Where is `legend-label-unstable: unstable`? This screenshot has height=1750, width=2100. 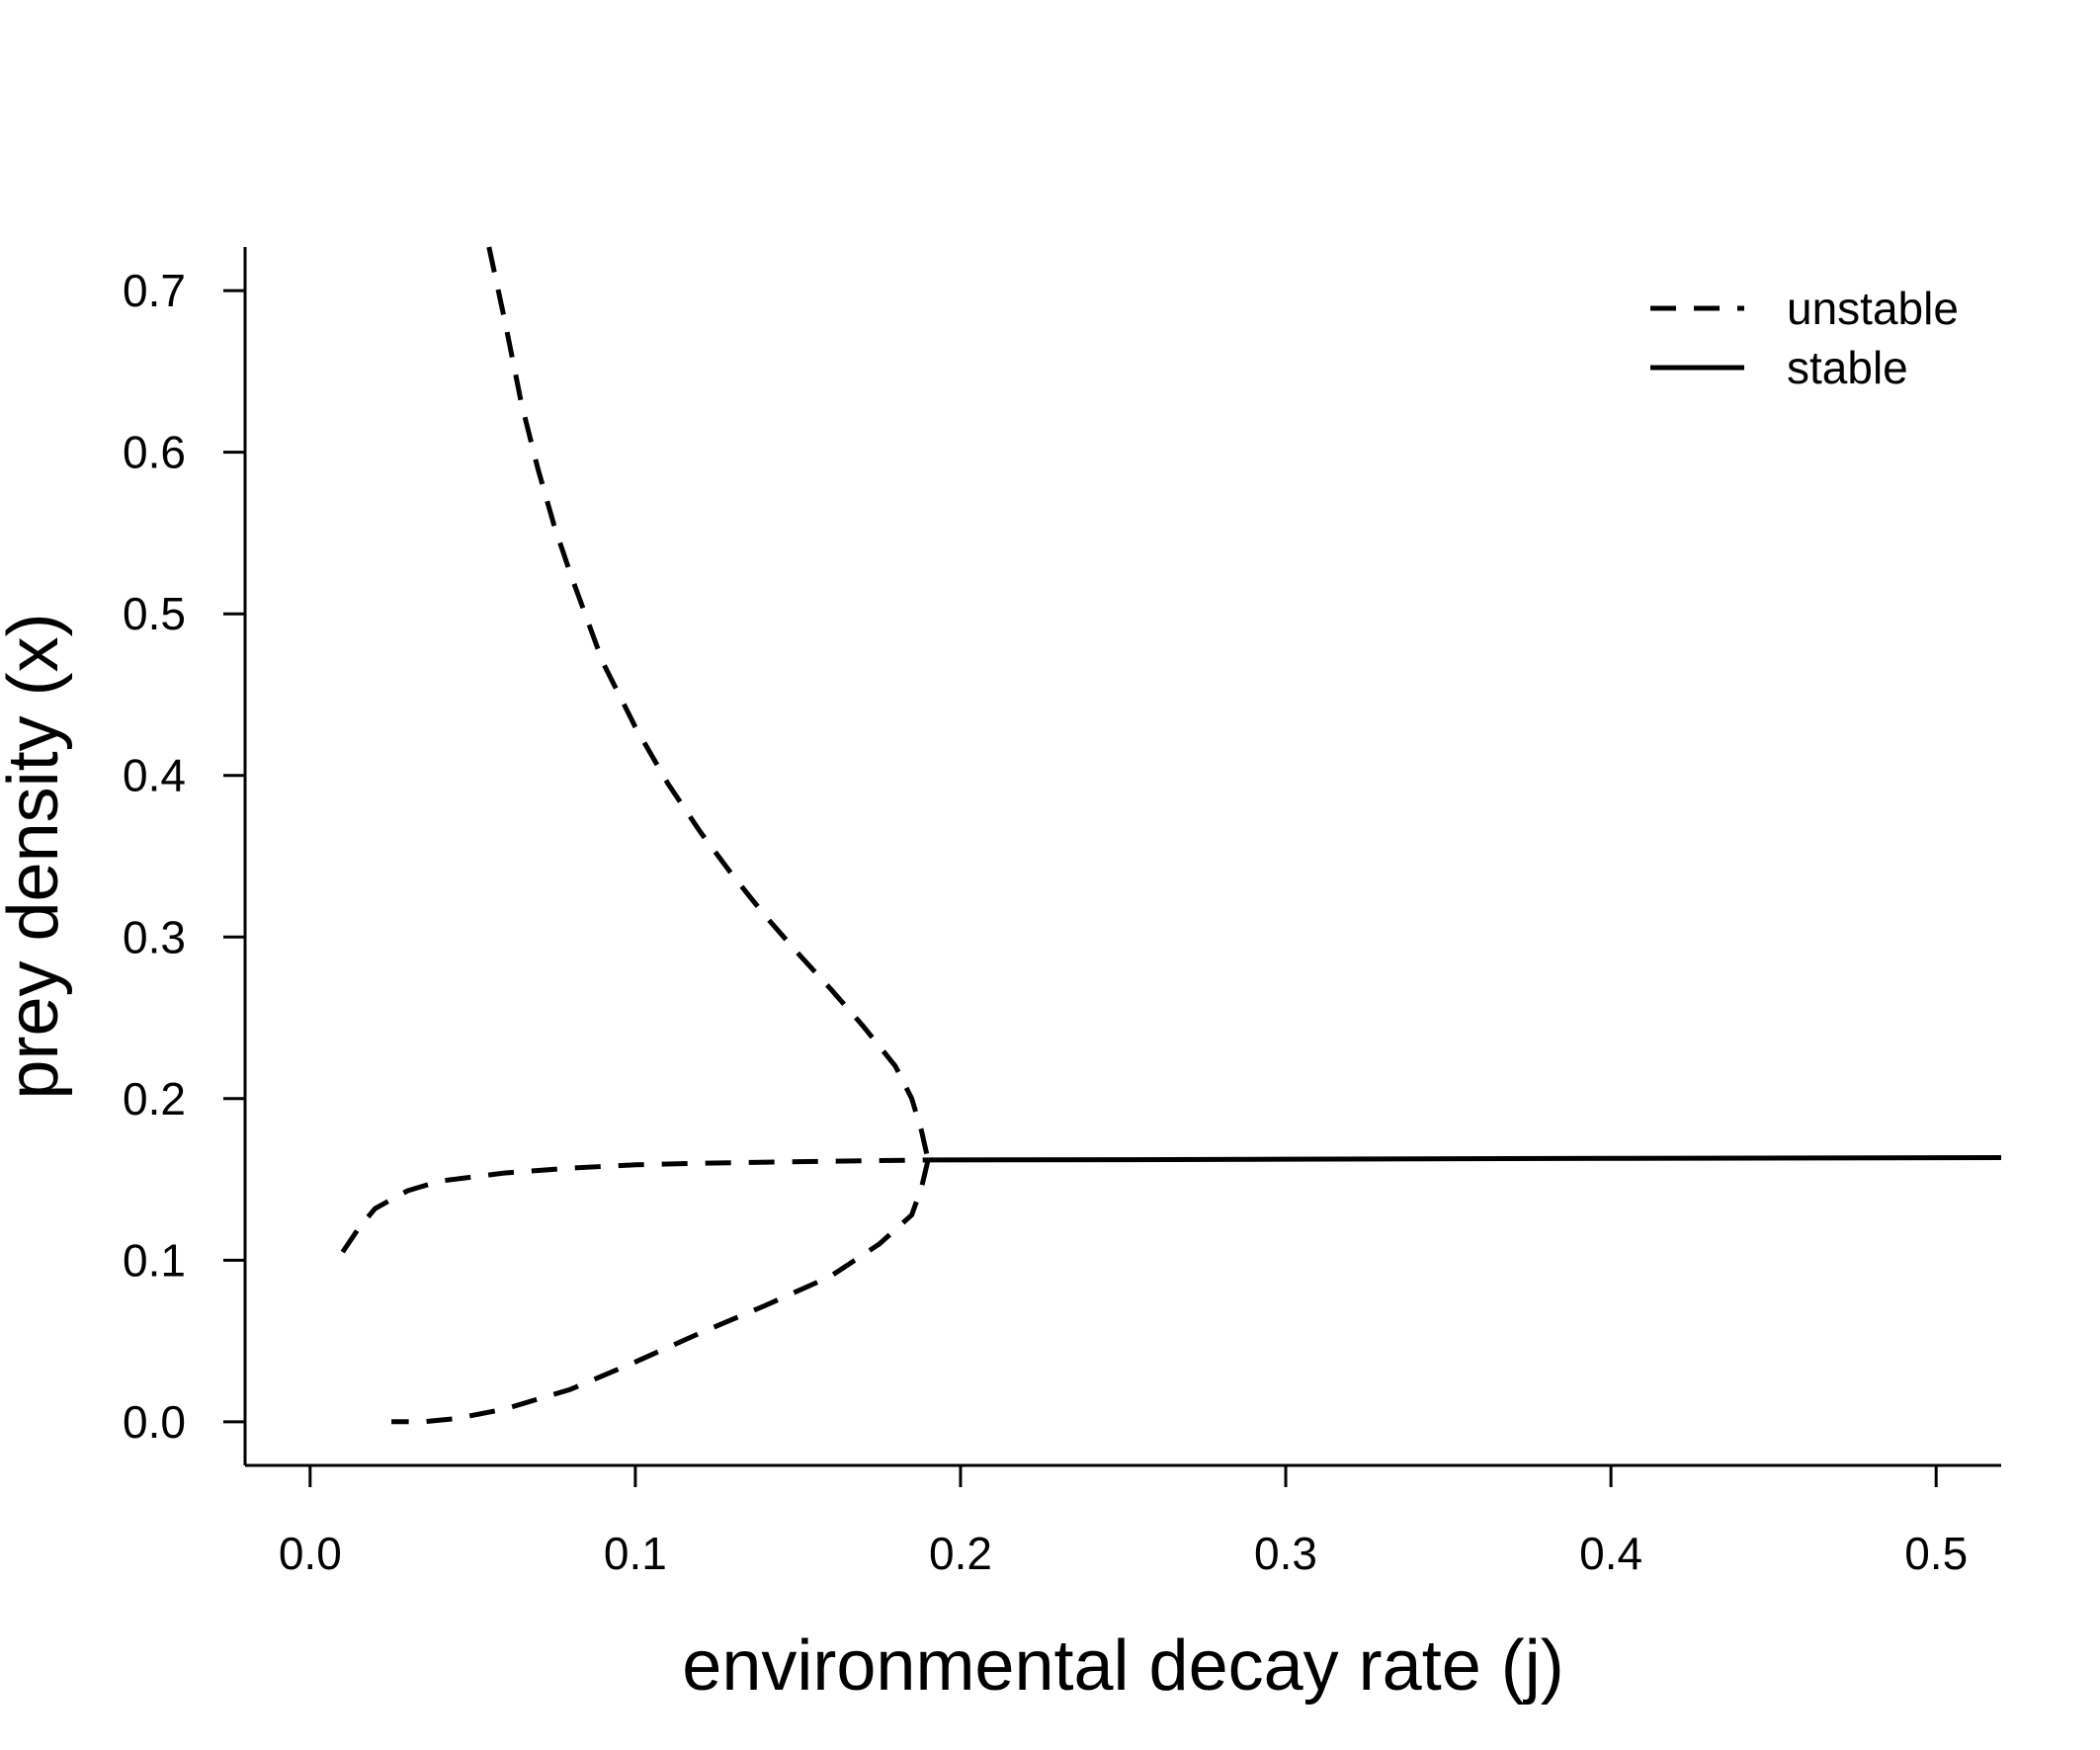
legend-label-unstable: unstable is located at coordinates (1873, 308).